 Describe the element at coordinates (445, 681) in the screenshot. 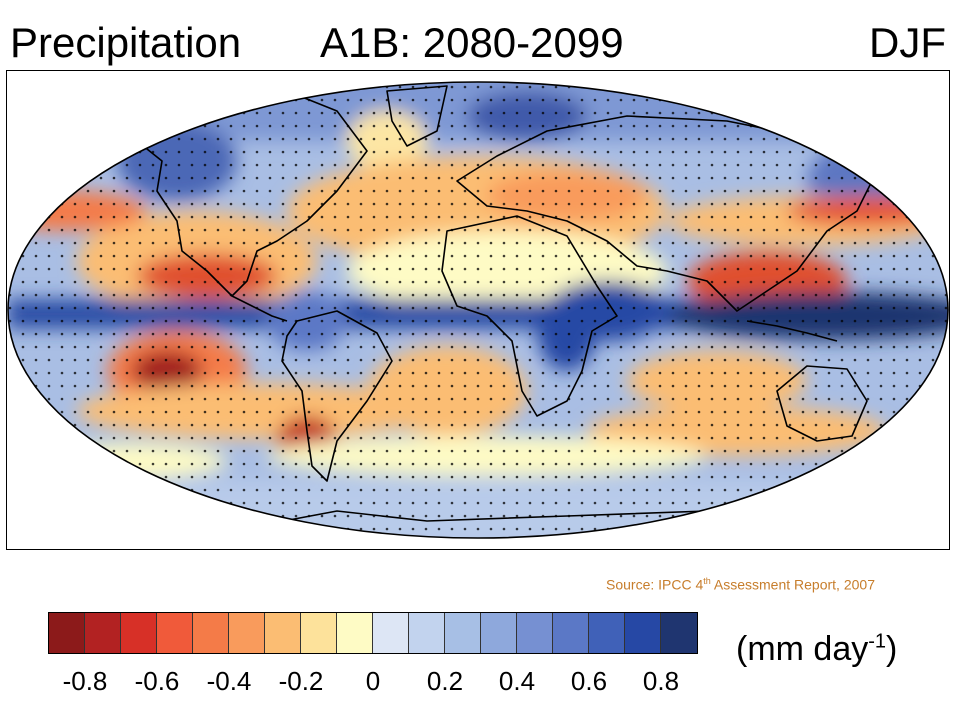

I see `colorbar-tick-label: 0.2` at that location.